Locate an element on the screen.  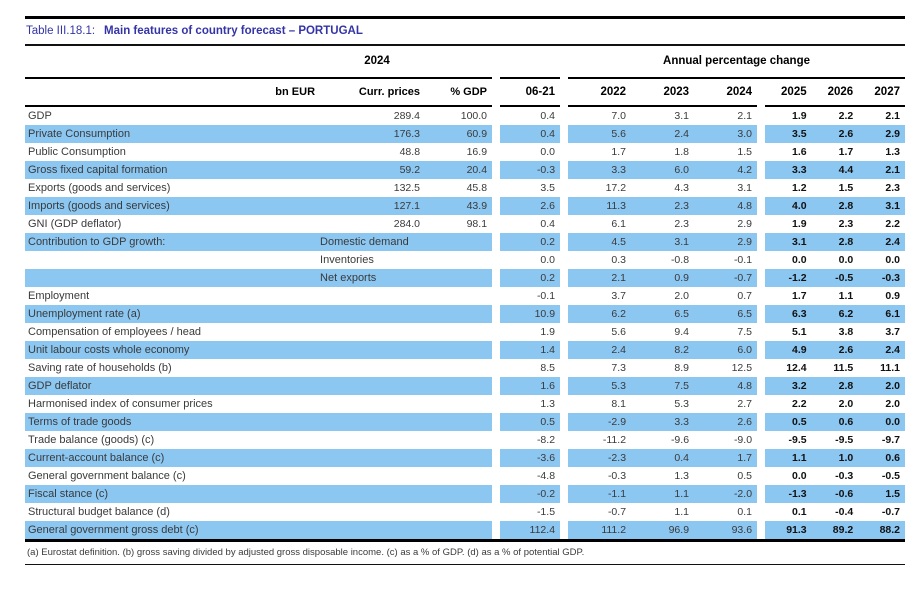
cell-2025: 0.1 is located at coordinates (799, 511).